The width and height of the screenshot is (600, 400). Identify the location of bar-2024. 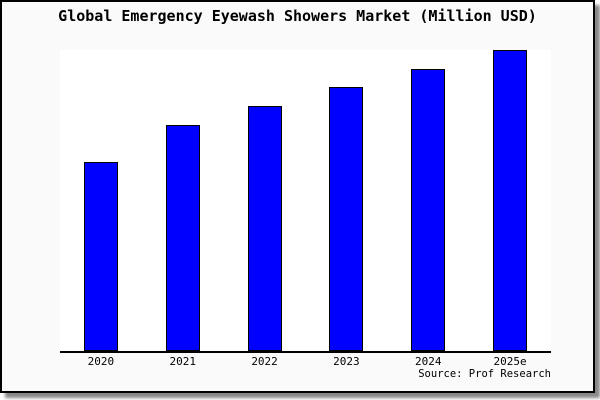
(428, 209).